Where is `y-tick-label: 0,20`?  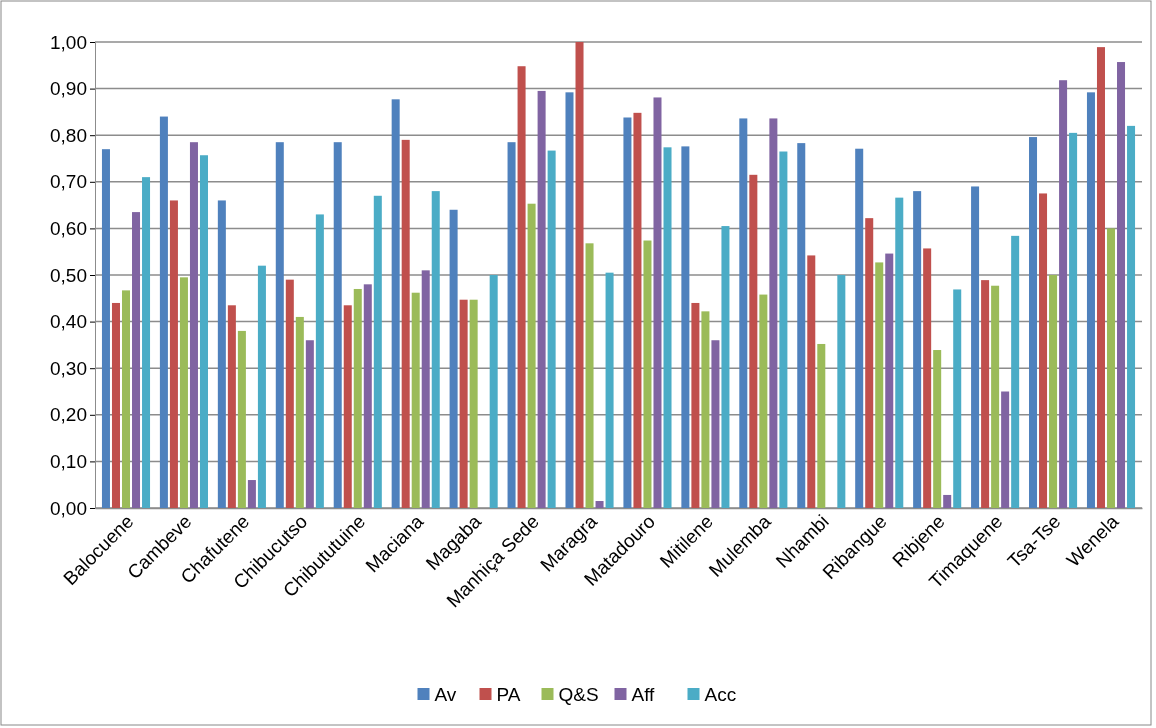
y-tick-label: 0,20 is located at coordinates (68, 415).